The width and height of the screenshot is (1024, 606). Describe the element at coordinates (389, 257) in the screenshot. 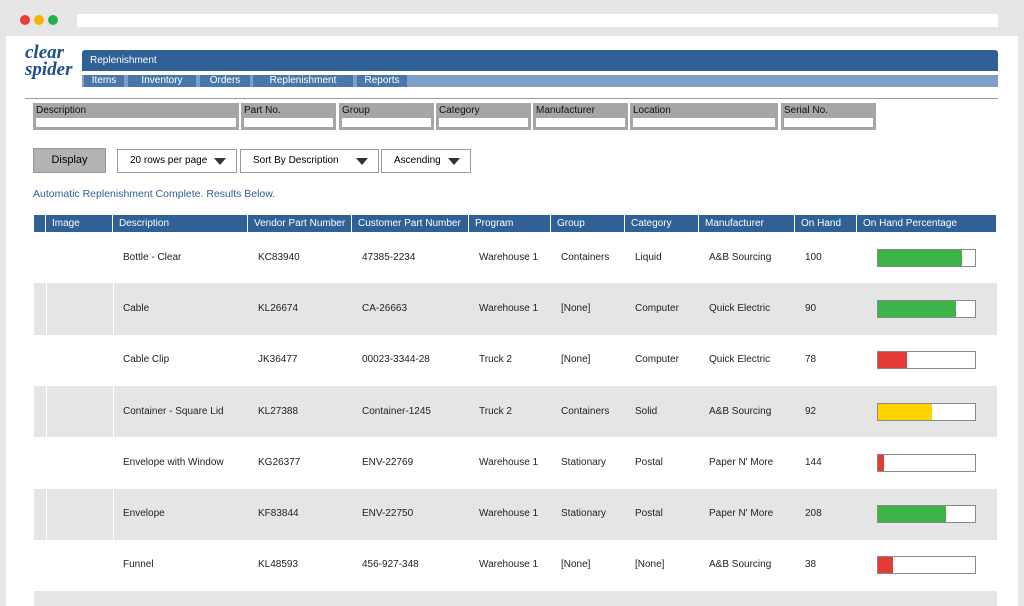

I see `table-cell: 47385-2234` at that location.